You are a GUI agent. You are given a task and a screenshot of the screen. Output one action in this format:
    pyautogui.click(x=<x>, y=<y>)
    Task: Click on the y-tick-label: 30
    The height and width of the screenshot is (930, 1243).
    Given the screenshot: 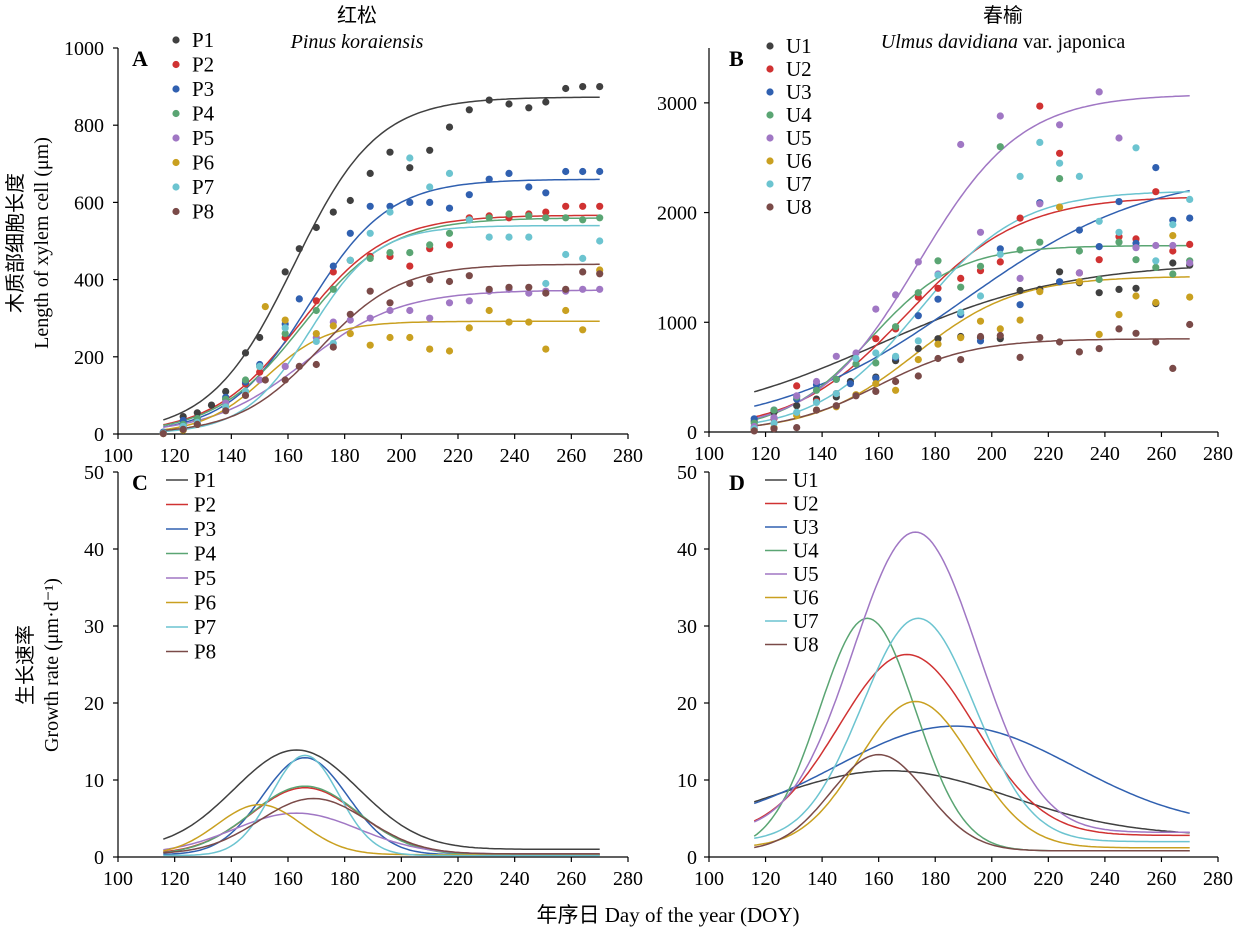 What is the action you would take?
    pyautogui.click(x=94, y=627)
    